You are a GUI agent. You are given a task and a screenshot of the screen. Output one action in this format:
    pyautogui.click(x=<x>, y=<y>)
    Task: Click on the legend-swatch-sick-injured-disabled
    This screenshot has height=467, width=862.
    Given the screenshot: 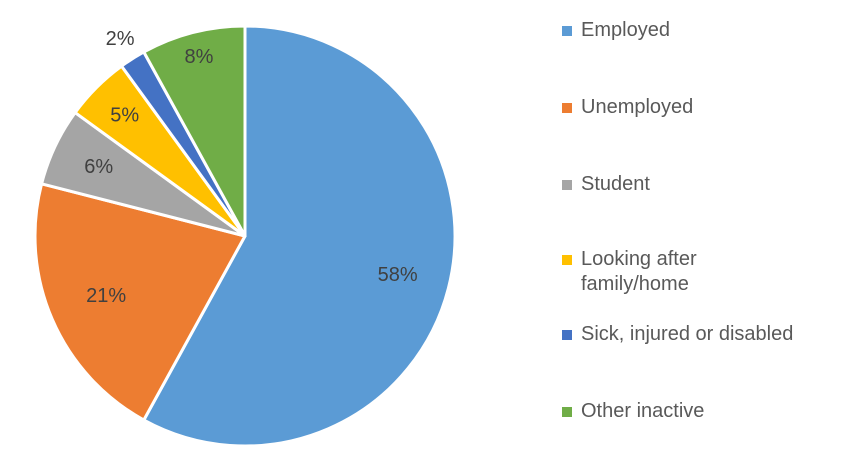 What is the action you would take?
    pyautogui.click(x=567, y=335)
    